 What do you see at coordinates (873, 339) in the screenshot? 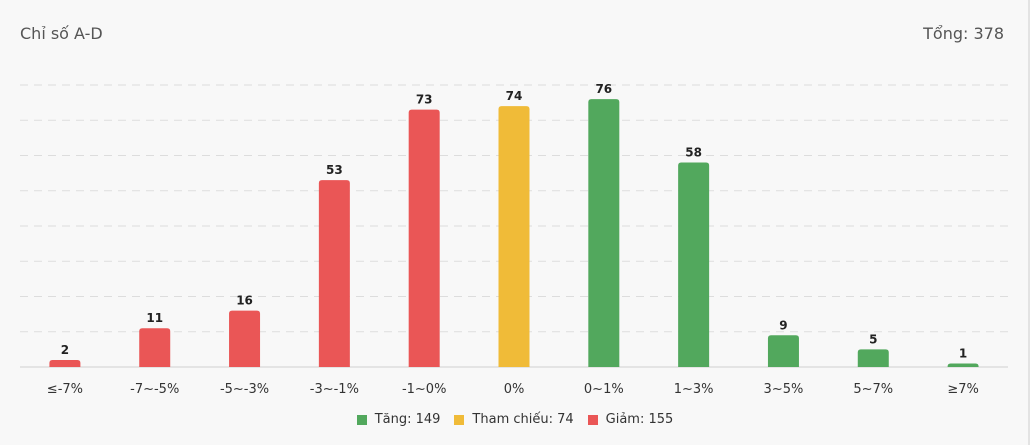
I see `data-label: 5` at bounding box center [873, 339].